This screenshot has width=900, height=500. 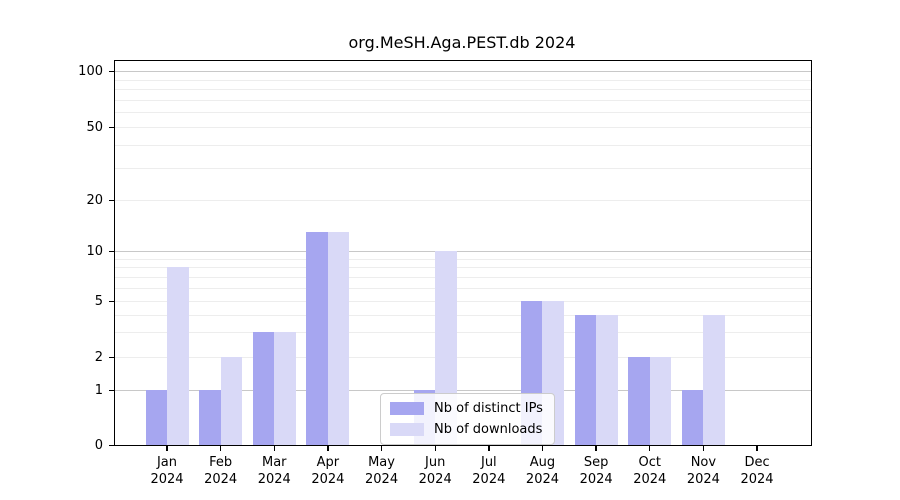 What do you see at coordinates (462, 42) in the screenshot?
I see `chart-title: org.MeSH.Aga.PEST.db 2024` at bounding box center [462, 42].